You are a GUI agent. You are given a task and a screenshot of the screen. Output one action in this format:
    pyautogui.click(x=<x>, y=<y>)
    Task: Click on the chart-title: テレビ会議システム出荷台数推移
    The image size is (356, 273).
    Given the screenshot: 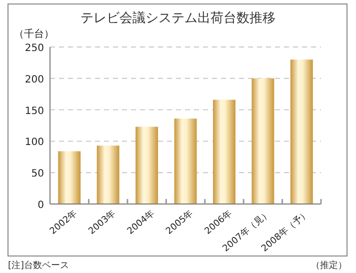 What is the action you would take?
    pyautogui.click(x=178, y=18)
    